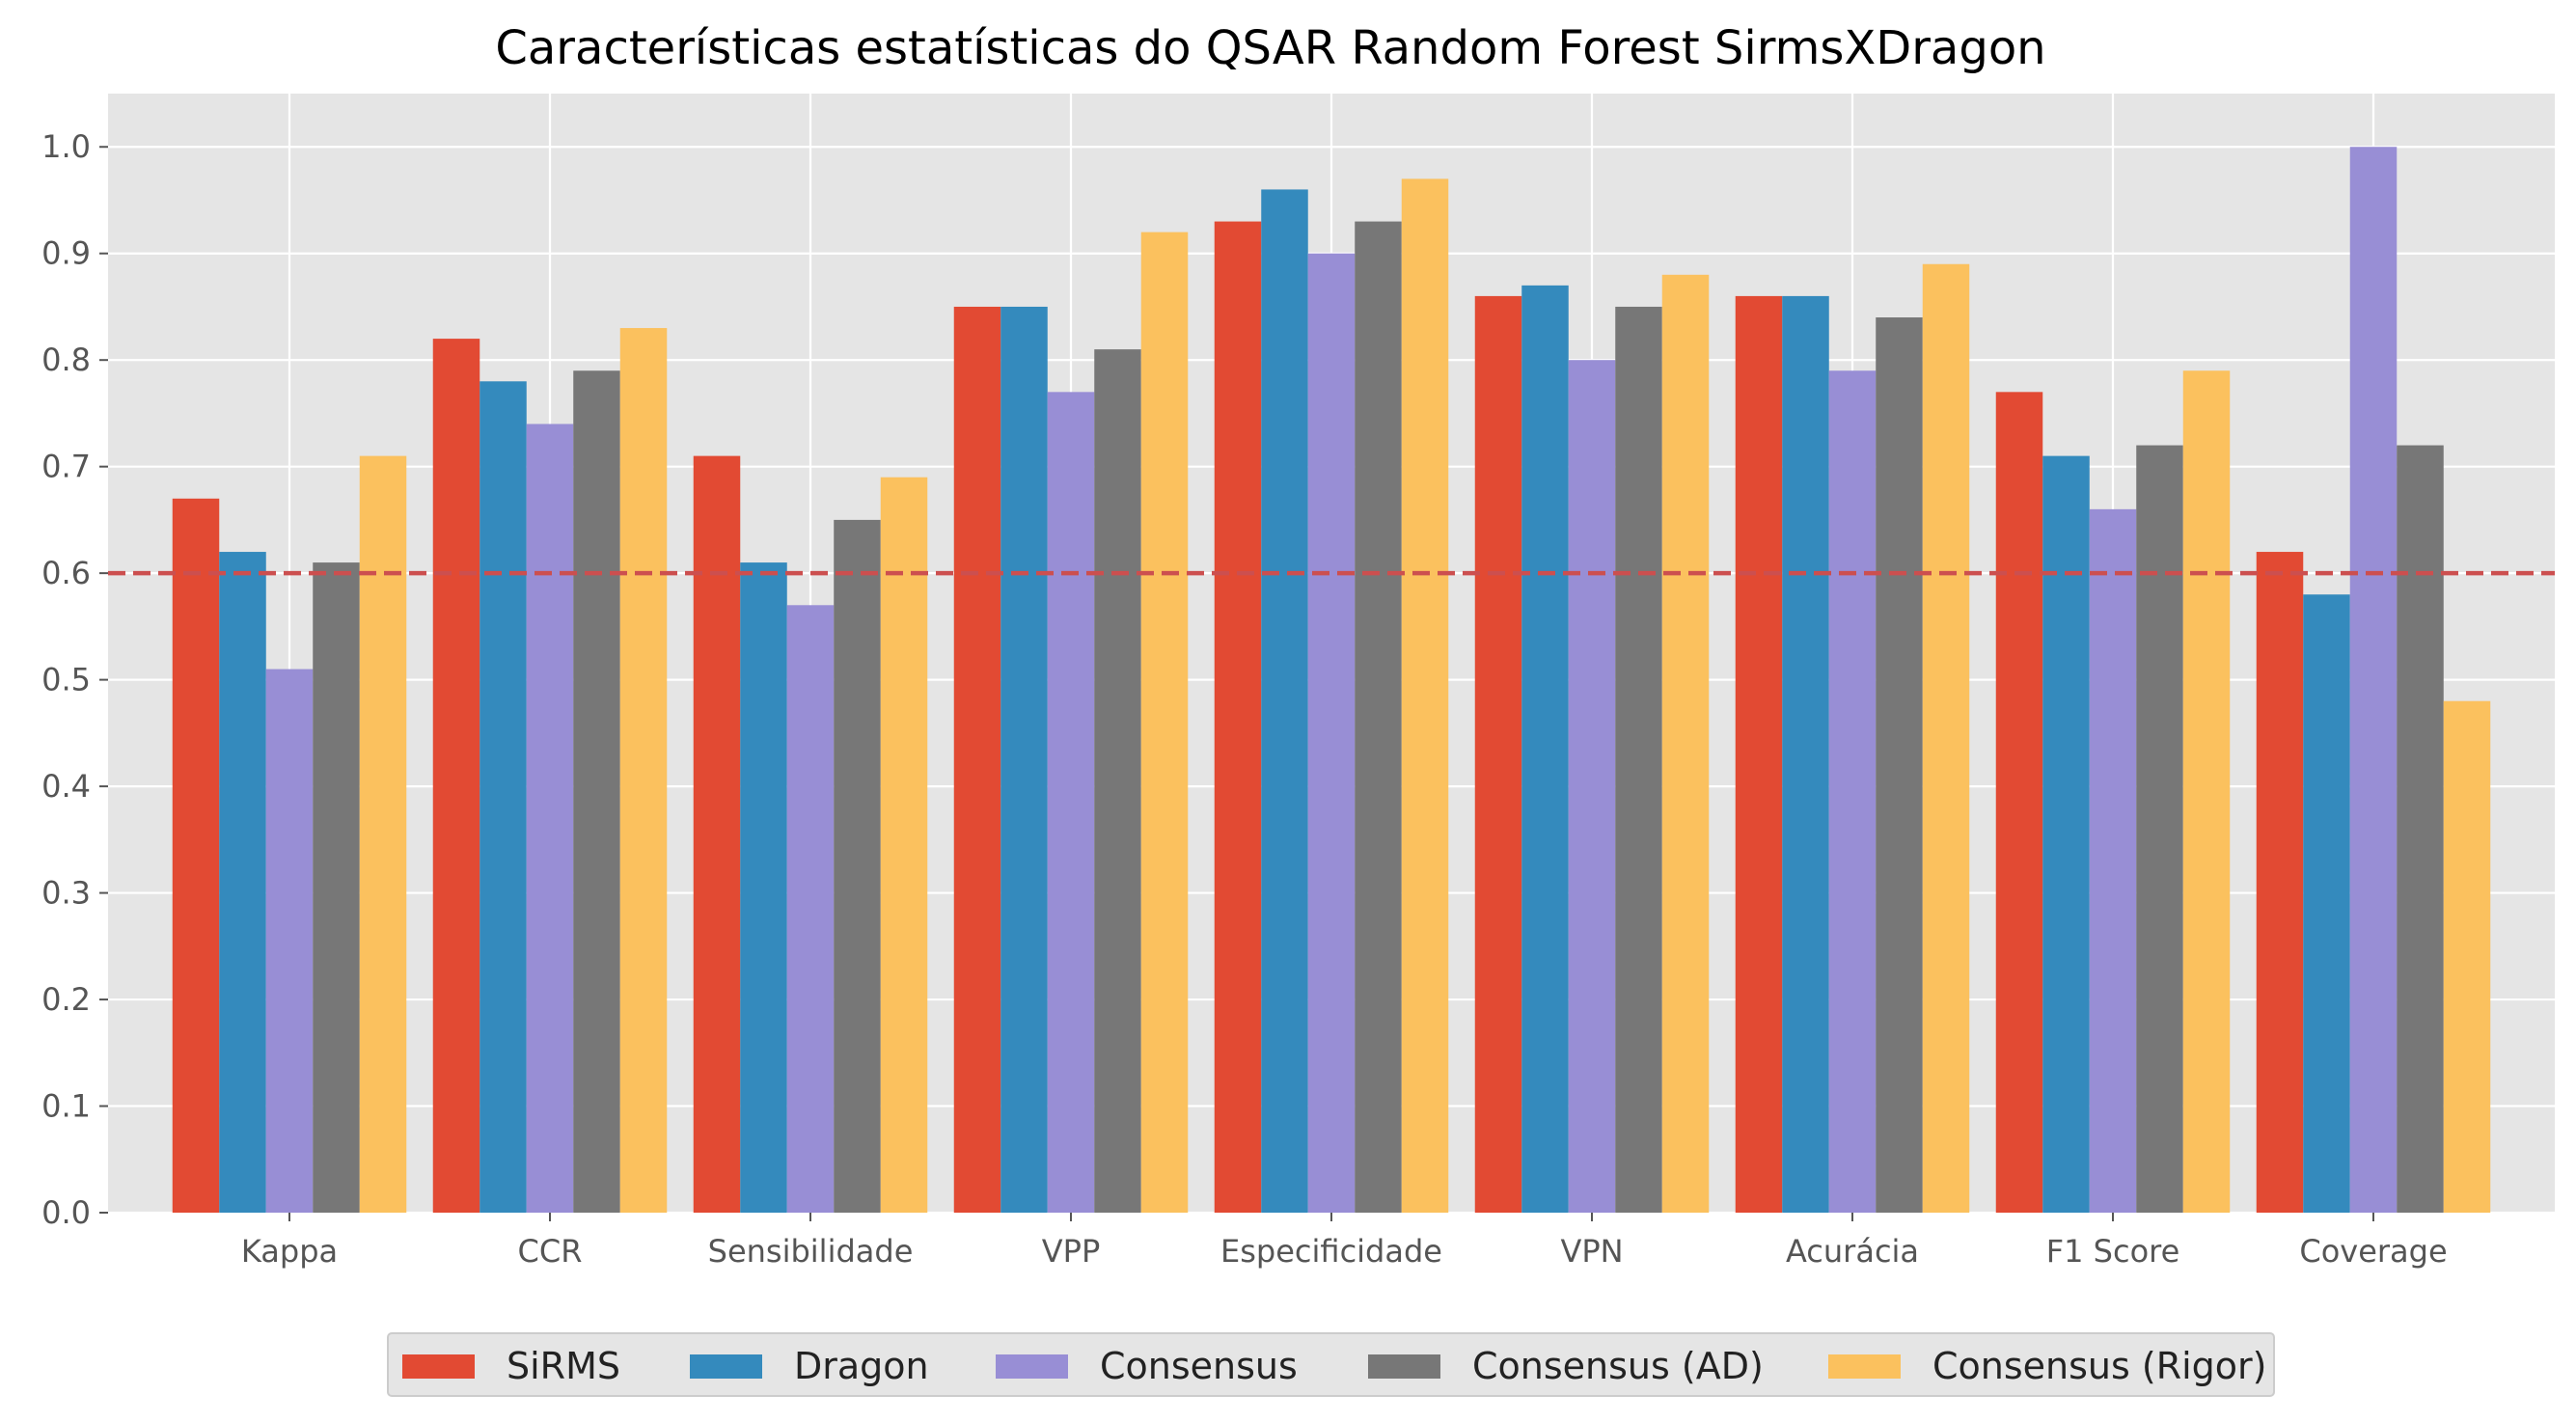 This screenshot has width=2576, height=1422. I want to click on legend-label: SiRMS, so click(563, 1366).